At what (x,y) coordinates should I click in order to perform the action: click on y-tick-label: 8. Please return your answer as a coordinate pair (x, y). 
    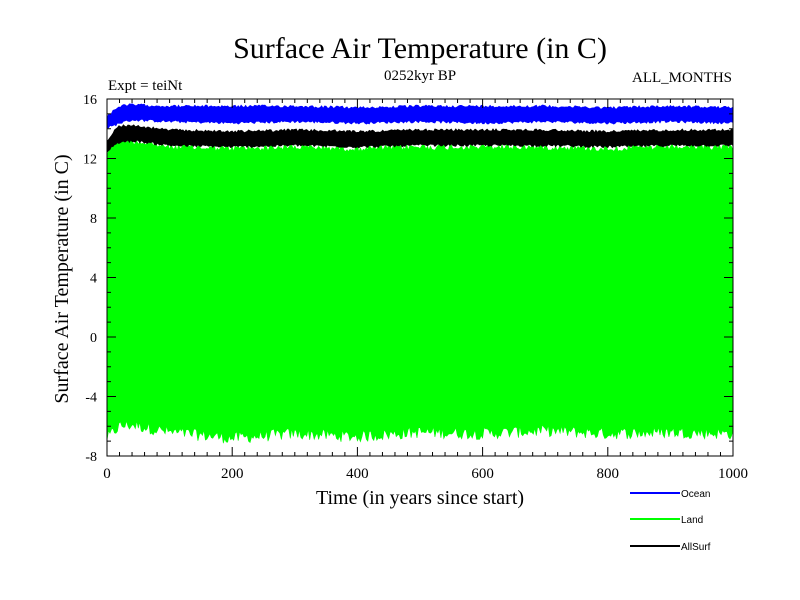
    Looking at the image, I should click on (93, 219).